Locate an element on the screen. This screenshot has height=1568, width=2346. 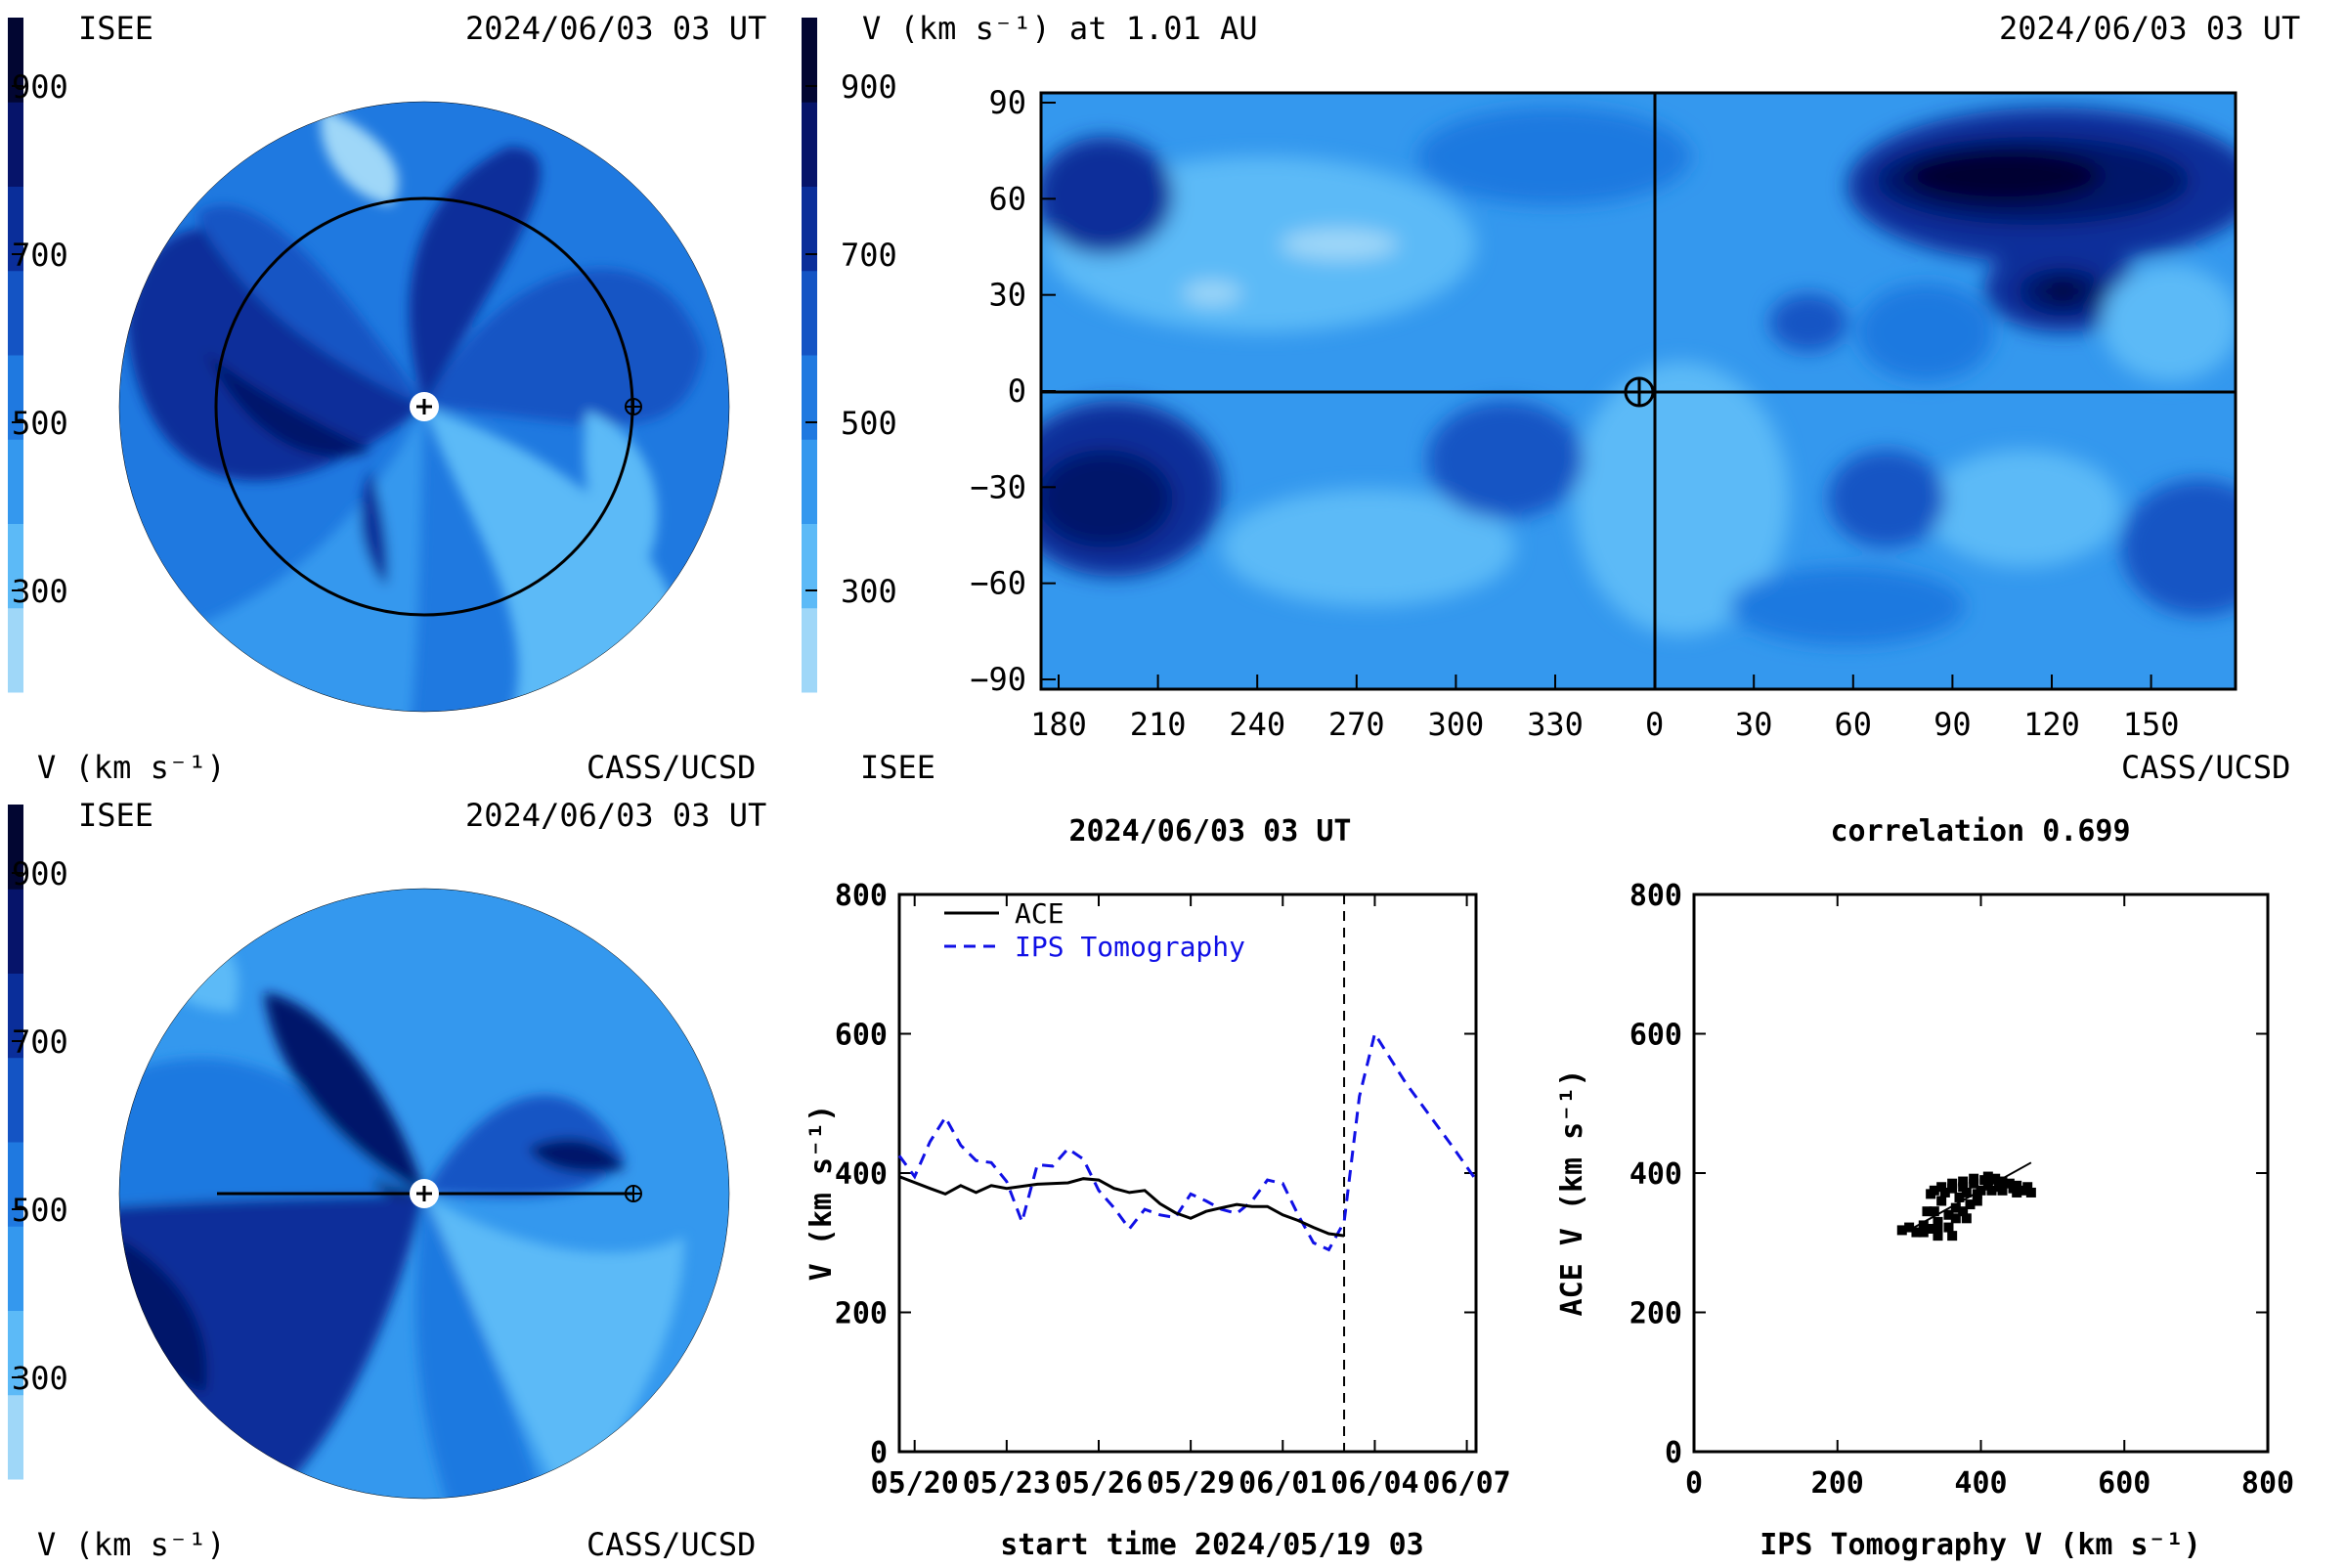
lat-tick-label: −30 is located at coordinates (998, 486).